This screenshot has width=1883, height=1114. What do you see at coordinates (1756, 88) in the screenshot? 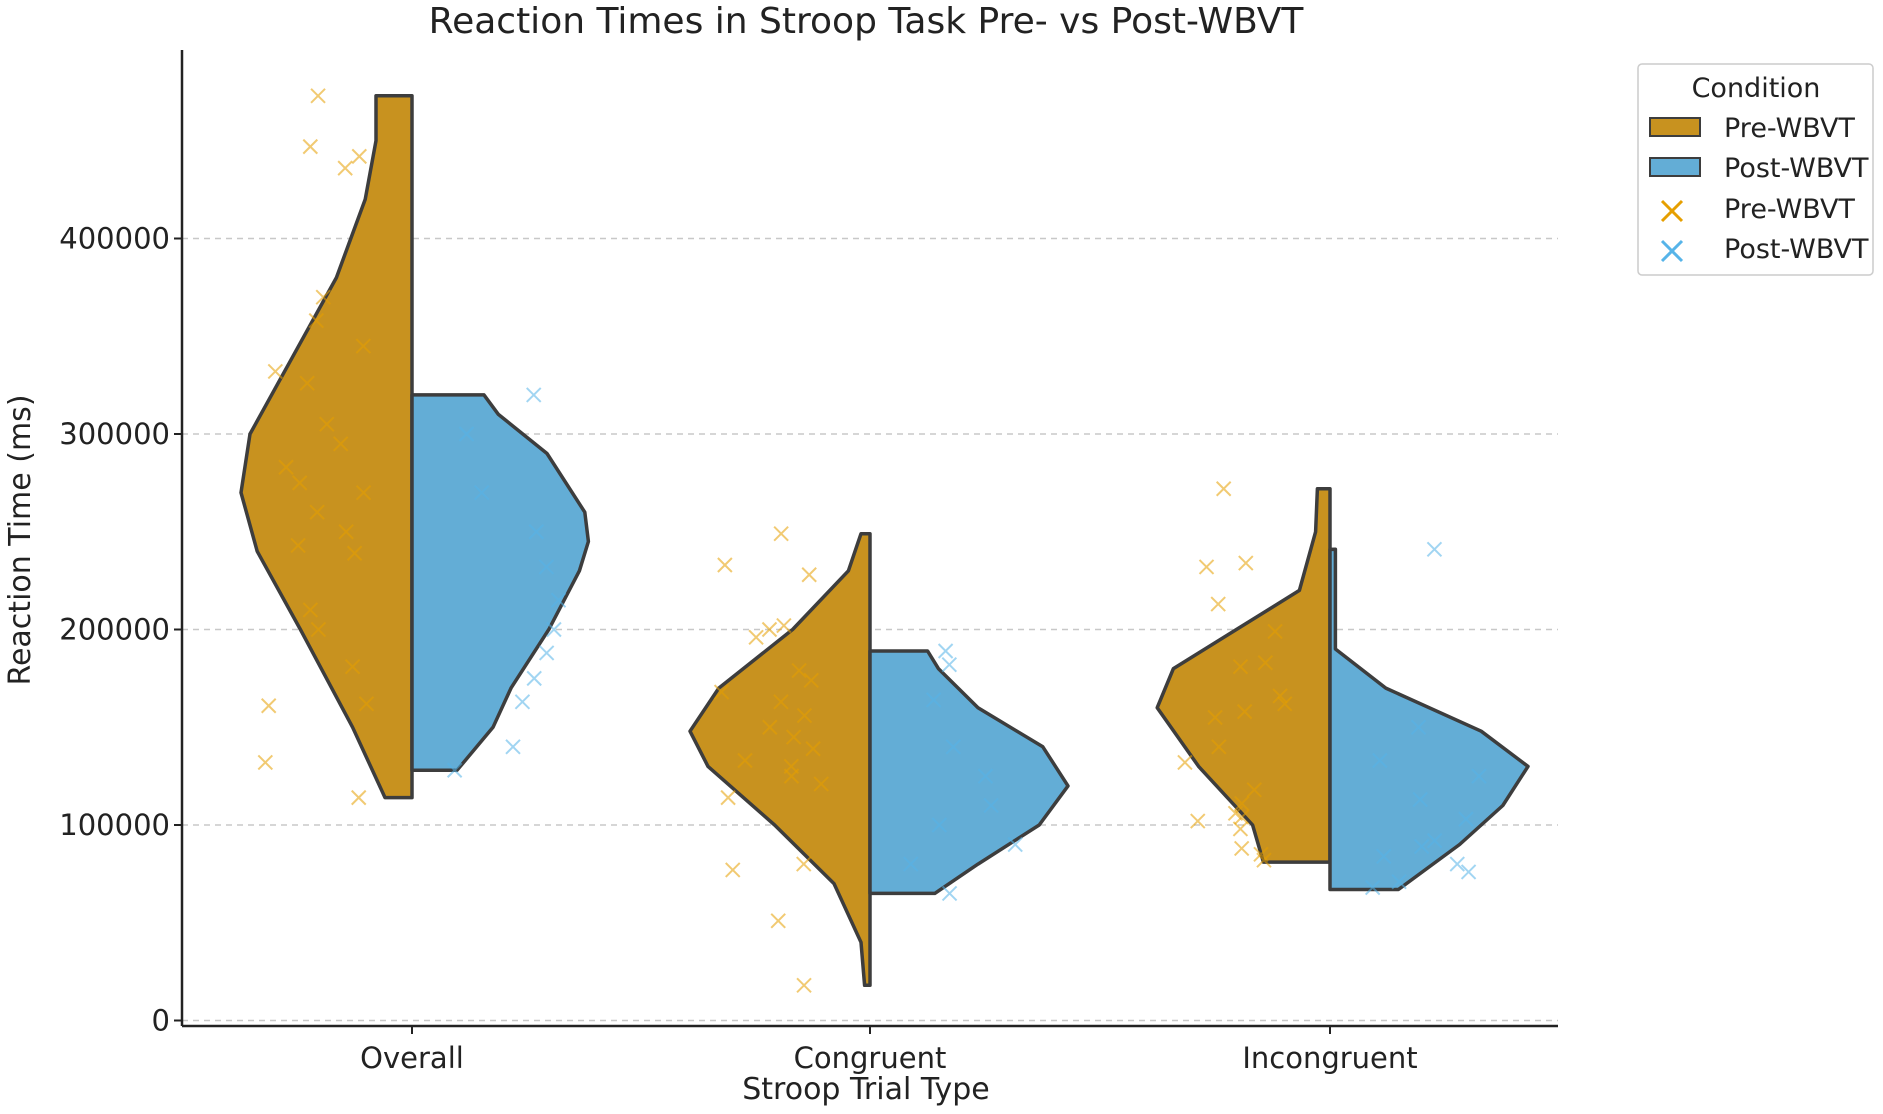
I see `legend-title: Condition` at bounding box center [1756, 88].